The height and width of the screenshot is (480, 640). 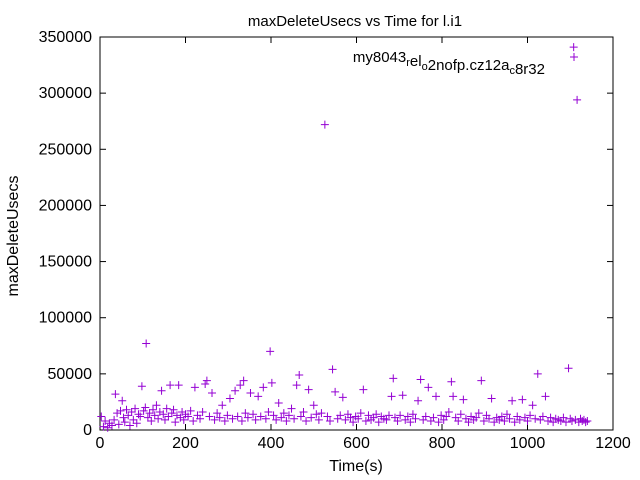 What do you see at coordinates (65, 262) in the screenshot?
I see `y-tick-label: 150000` at bounding box center [65, 262].